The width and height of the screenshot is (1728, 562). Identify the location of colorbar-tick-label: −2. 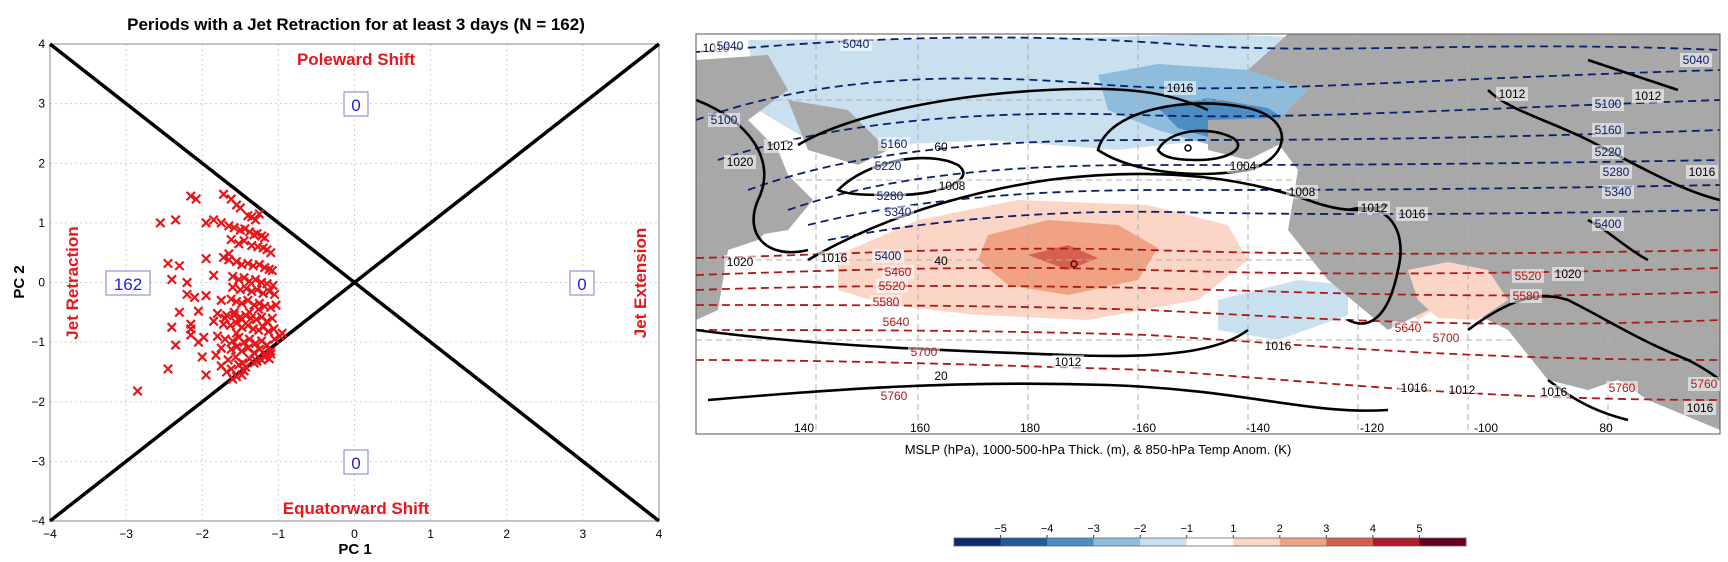
(1140, 529).